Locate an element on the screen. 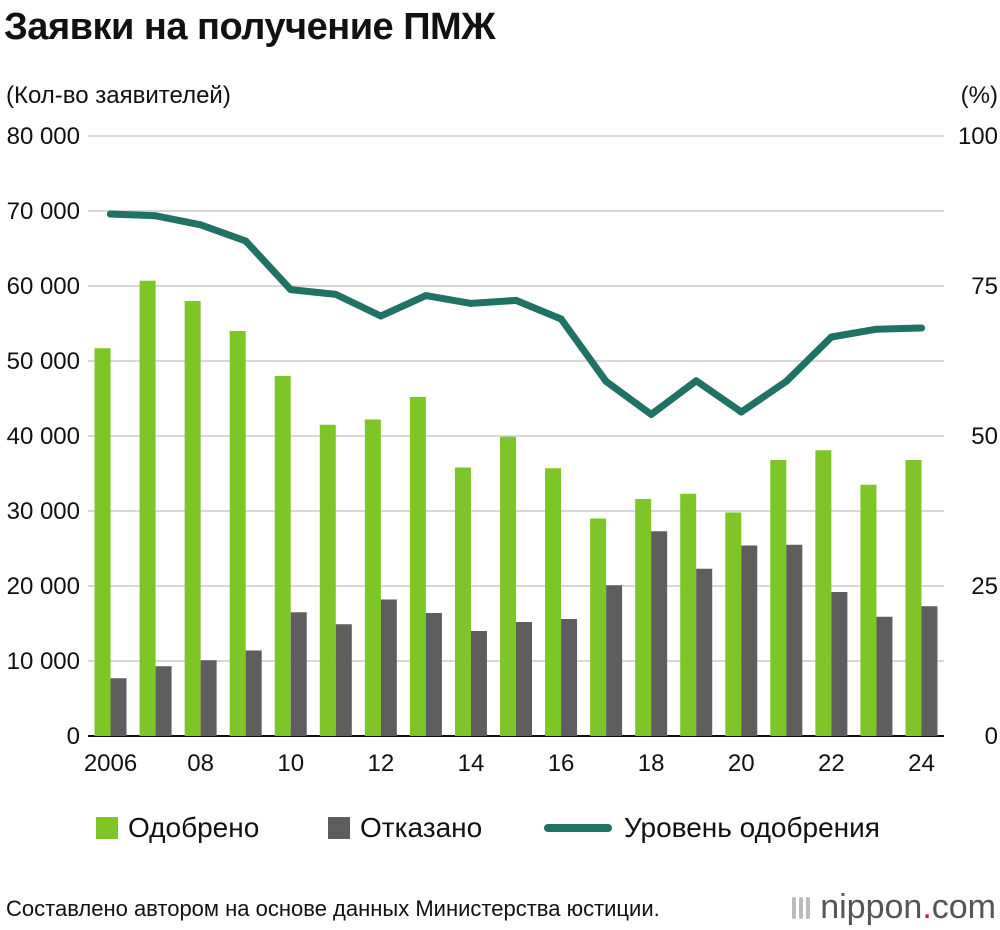 Image resolution: width=1000 pixels, height=930 pixels. legend-label-approved: Одобрено is located at coordinates (194, 827).